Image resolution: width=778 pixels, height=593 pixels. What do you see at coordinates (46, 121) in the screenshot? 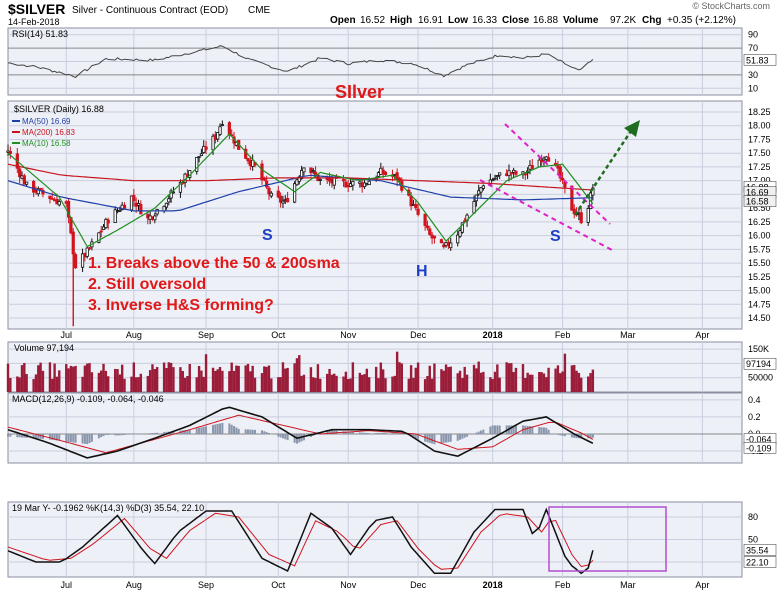
I see `ma50-legend: MA(50) 16.69` at bounding box center [46, 121].